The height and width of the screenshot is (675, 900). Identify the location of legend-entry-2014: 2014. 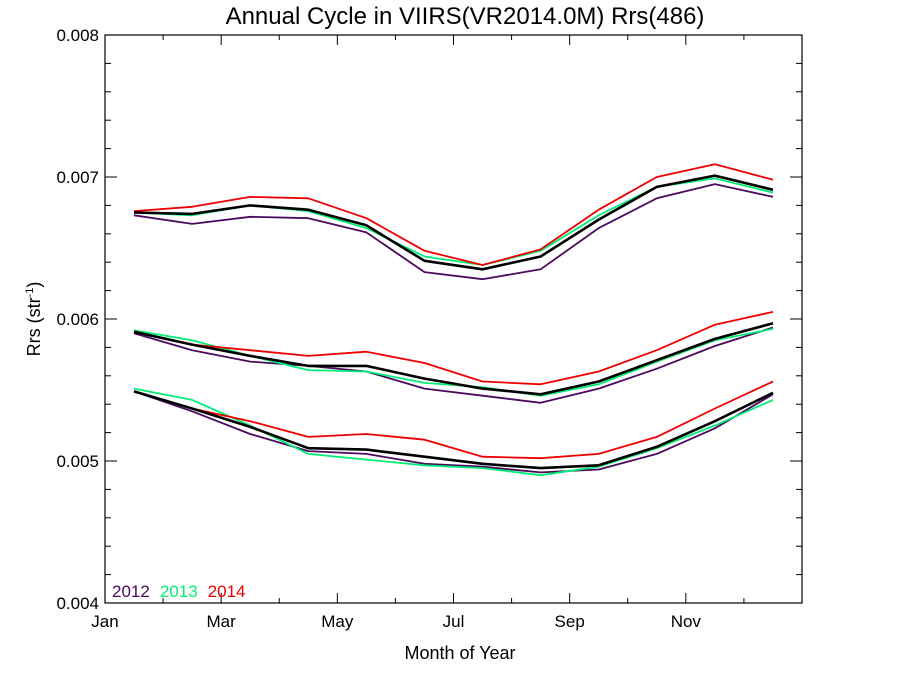
(227, 591).